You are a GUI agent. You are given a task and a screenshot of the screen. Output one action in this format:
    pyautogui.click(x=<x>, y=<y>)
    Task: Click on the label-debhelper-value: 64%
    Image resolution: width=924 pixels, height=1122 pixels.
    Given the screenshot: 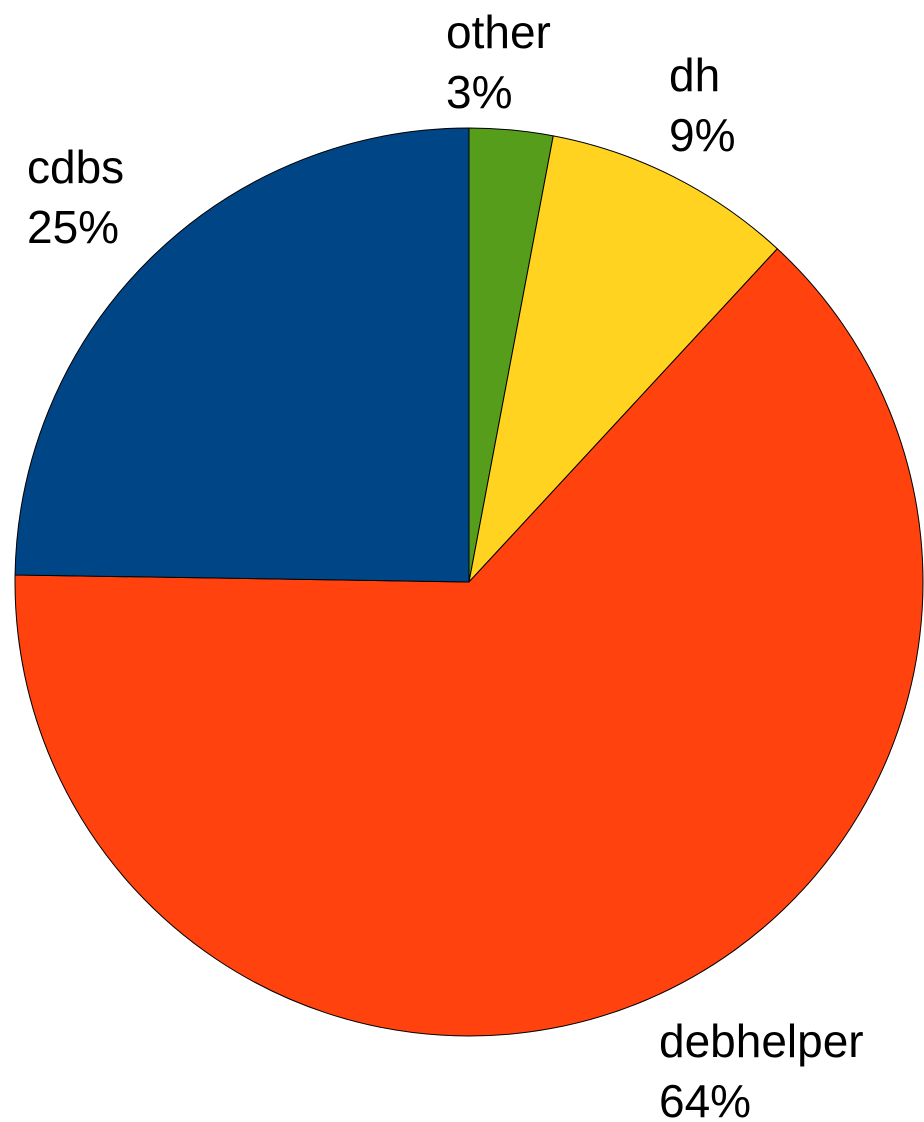 What is the action you would take?
    pyautogui.click(x=705, y=1098)
    